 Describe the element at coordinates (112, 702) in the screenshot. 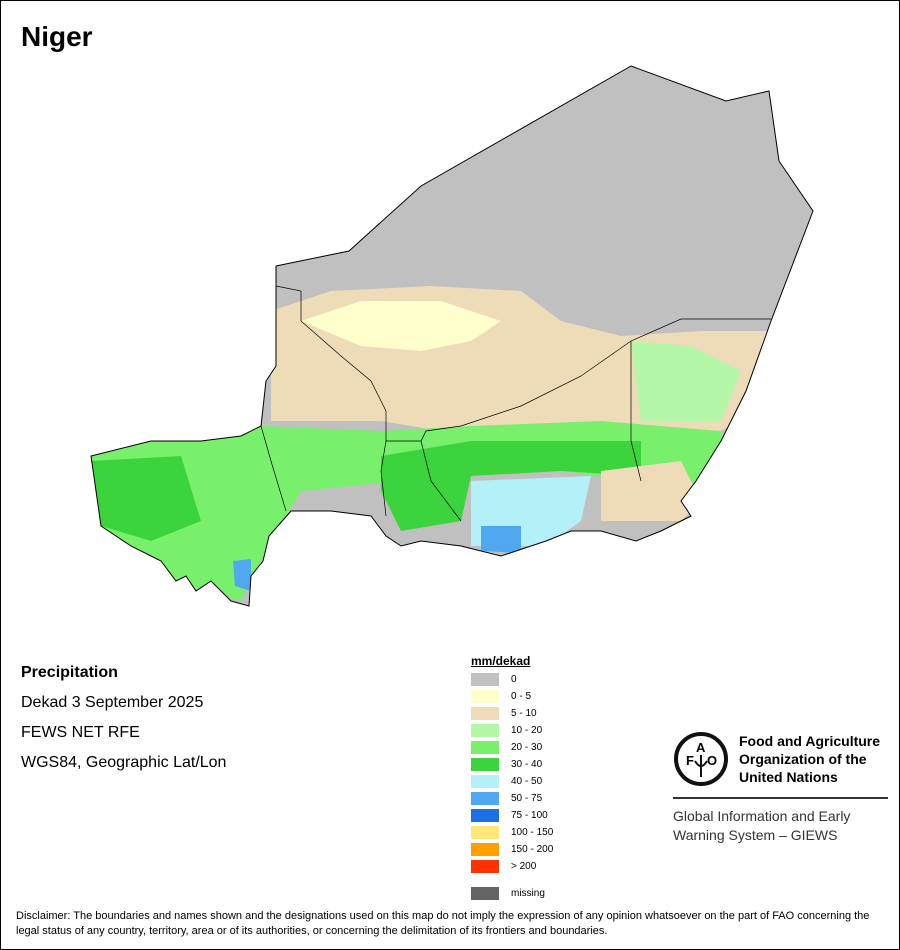

I see `info-period: Dekad 3 September 2025` at that location.